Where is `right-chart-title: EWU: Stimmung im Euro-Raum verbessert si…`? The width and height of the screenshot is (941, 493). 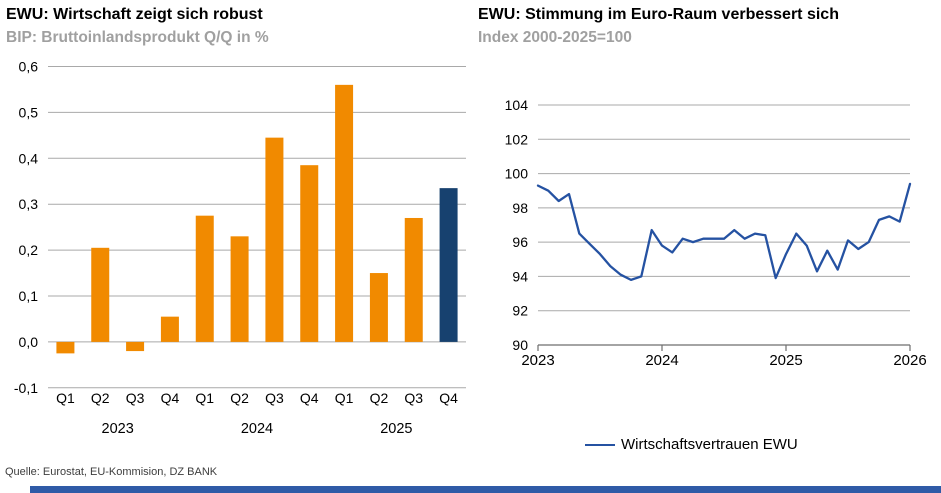
right-chart-title: EWU: Stimmung im Euro-Raum verbessert si… is located at coordinates (658, 14).